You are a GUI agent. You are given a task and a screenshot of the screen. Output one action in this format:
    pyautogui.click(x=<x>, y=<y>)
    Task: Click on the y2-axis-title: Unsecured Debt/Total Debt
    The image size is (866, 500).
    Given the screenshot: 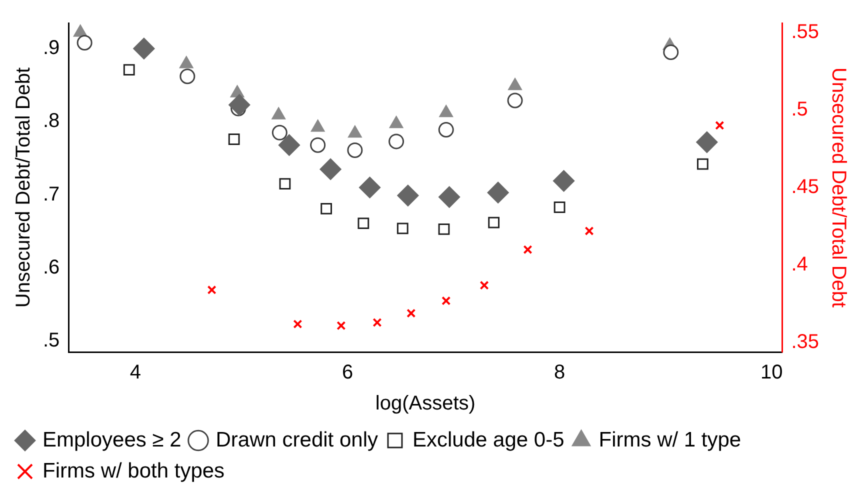 What is the action you would take?
    pyautogui.click(x=838, y=187)
    